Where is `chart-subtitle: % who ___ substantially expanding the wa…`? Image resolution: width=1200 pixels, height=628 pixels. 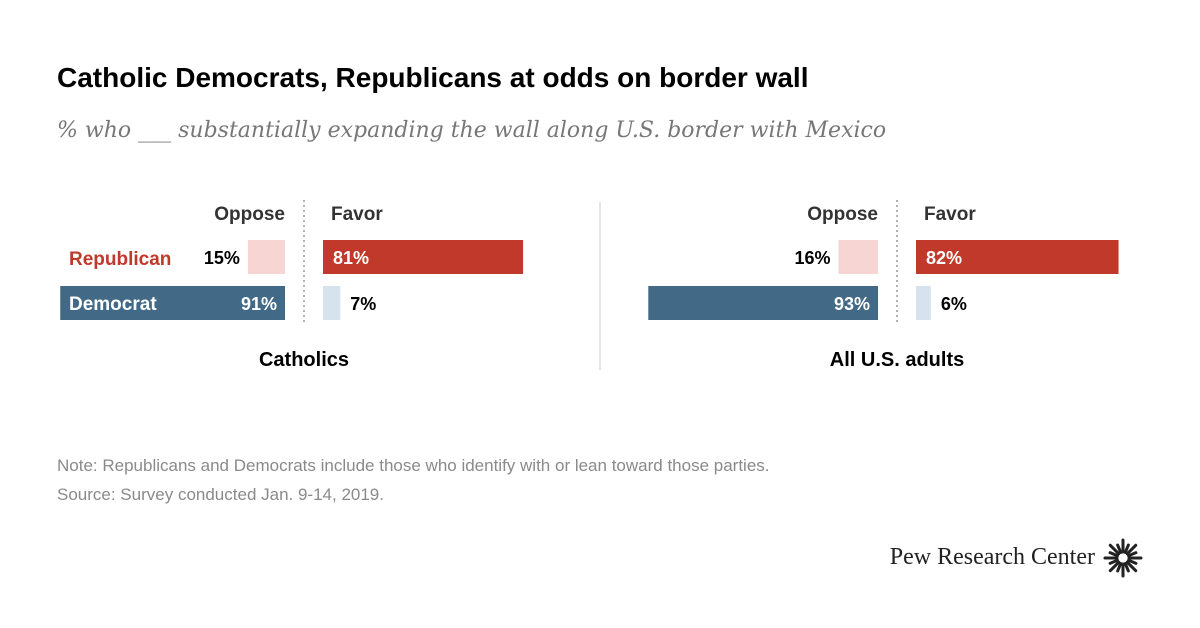
chart-subtitle: % who ___ substantially expanding the wa… is located at coordinates (472, 130).